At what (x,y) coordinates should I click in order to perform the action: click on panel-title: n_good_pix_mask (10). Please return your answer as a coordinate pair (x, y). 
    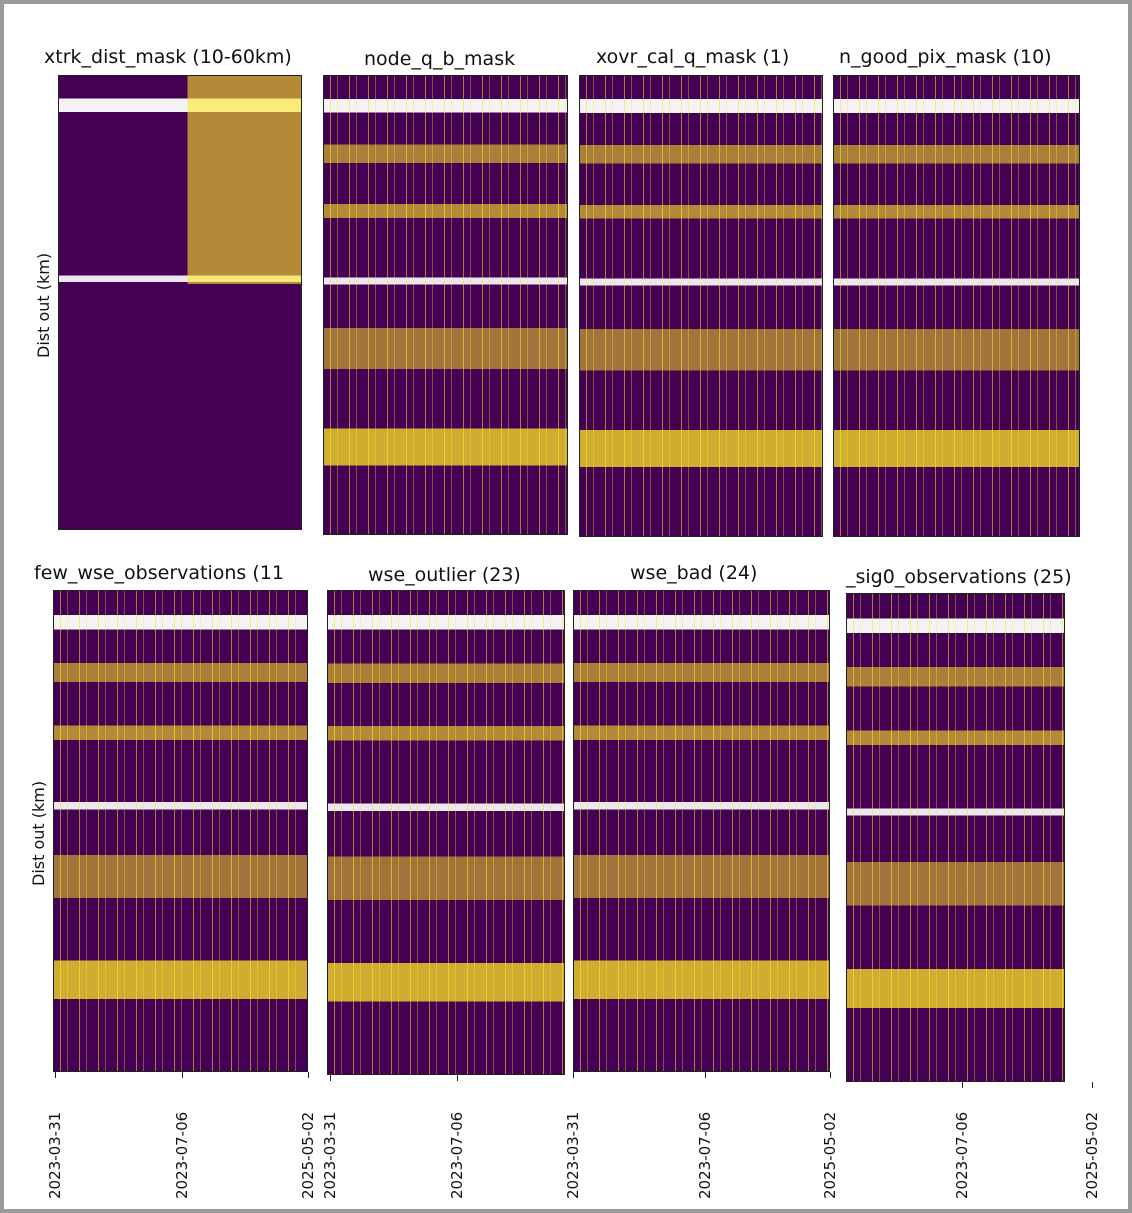
    Looking at the image, I should click on (945, 57).